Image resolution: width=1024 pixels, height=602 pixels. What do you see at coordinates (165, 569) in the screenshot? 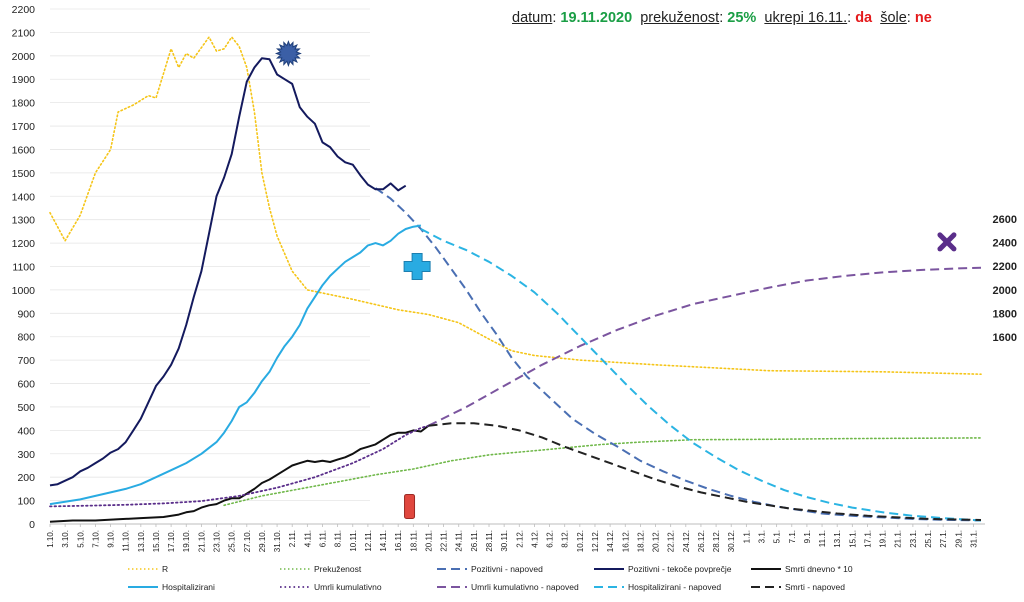
I see `legend-label: R` at bounding box center [165, 569].